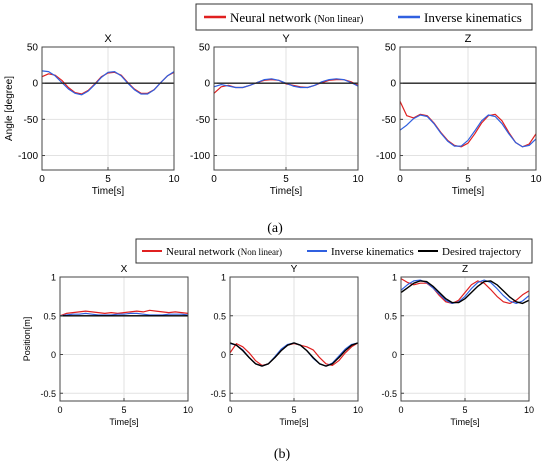 This screenshot has height=464, width=550. I want to click on chart-a-z: 0 5 10 50 0 -50 -100 Z Time[s], so click(459, 115).